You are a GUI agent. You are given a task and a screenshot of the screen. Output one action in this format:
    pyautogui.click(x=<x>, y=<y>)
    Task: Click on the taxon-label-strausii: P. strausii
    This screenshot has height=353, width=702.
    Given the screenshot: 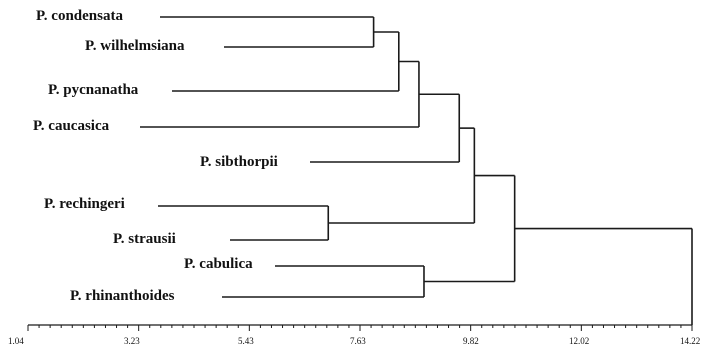 What is the action you would take?
    pyautogui.click(x=144, y=239)
    